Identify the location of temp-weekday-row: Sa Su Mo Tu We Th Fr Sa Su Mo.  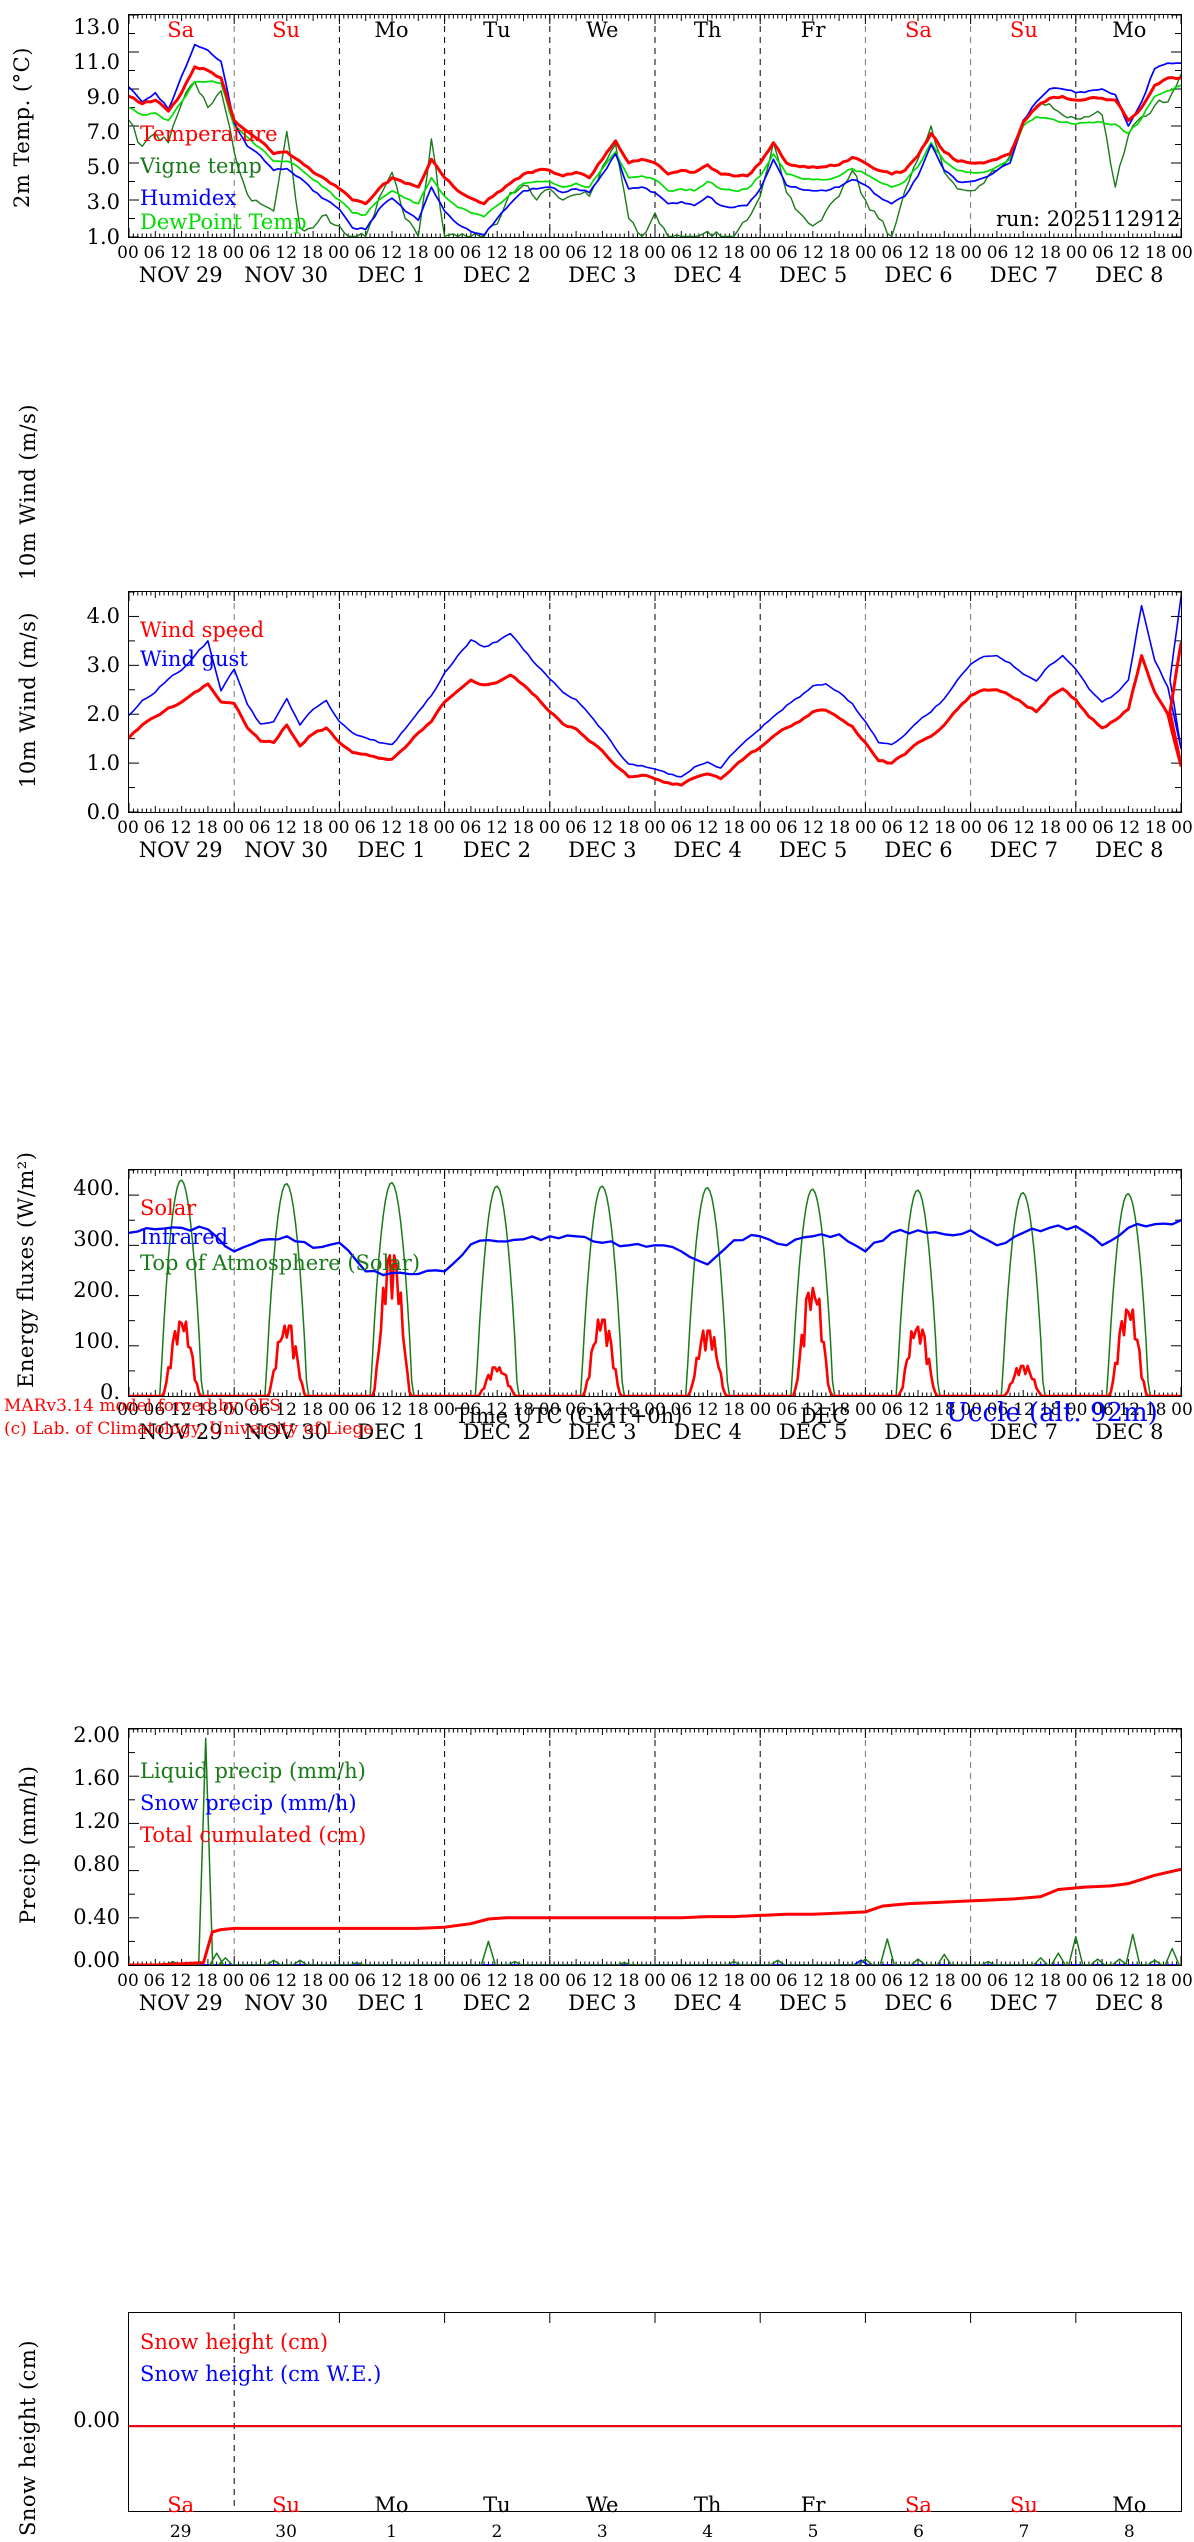
(597, 30).